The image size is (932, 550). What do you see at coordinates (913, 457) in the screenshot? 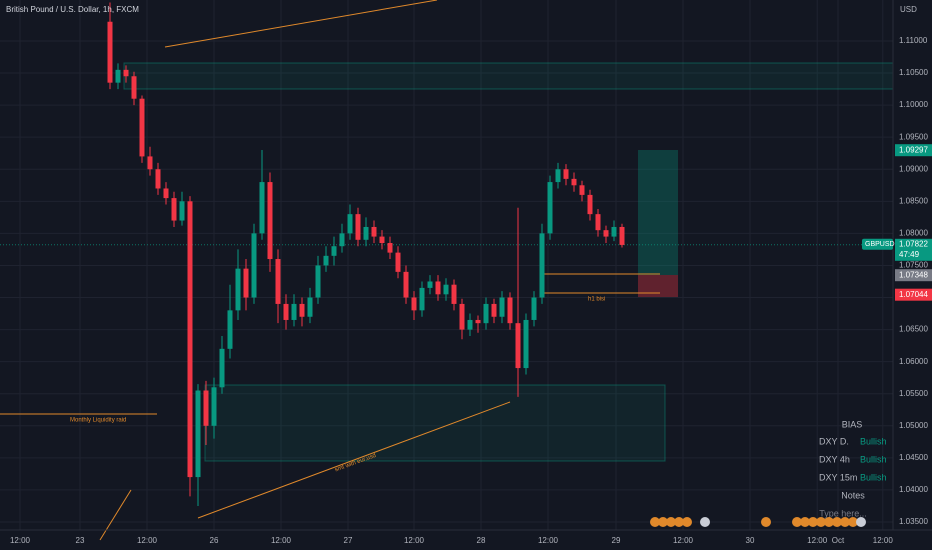
I see `y-tick-label: 1.04500` at bounding box center [913, 457].